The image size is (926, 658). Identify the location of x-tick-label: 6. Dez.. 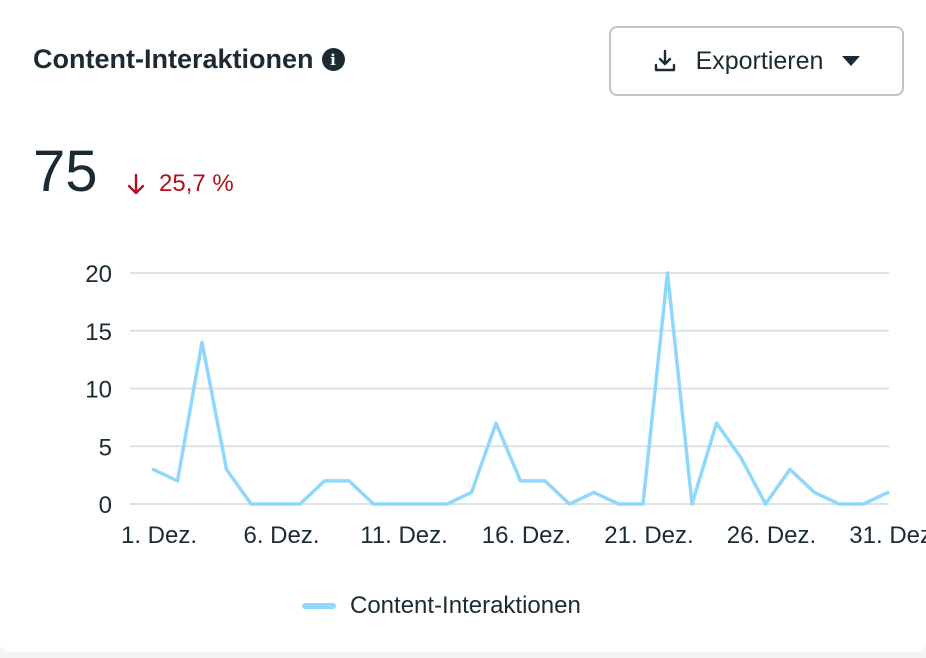
(281, 535).